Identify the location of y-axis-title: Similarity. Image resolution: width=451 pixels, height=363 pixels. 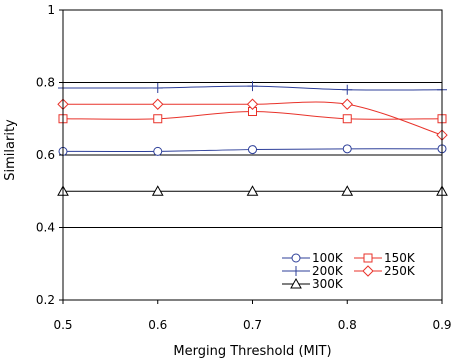
(10, 150).